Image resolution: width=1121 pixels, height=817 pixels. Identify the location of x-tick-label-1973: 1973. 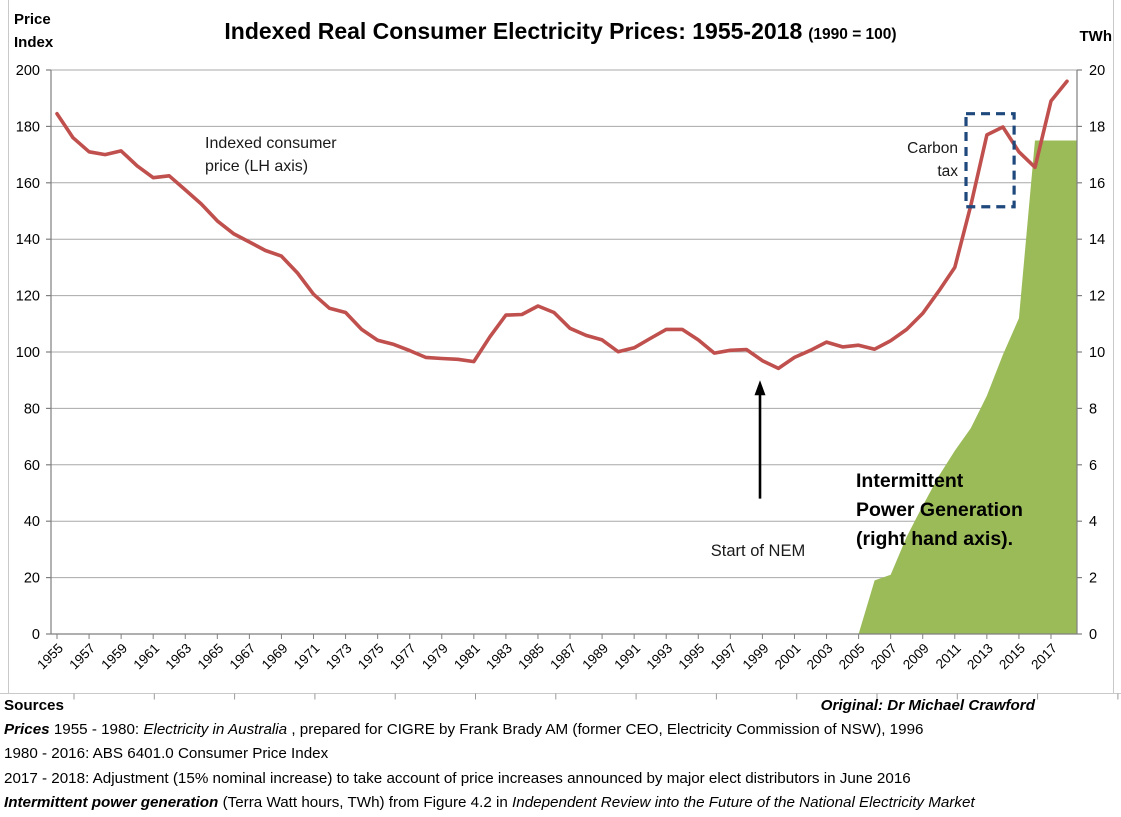
(339, 657).